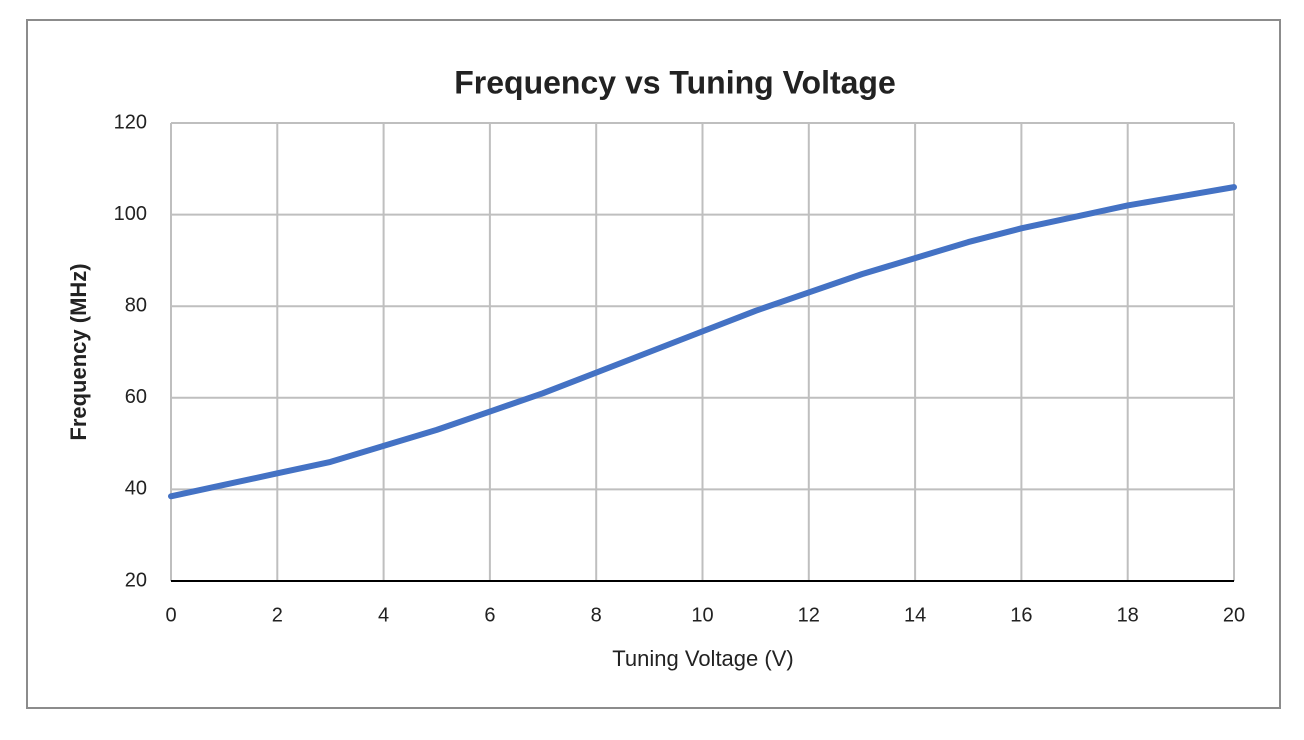 The image size is (1304, 740). What do you see at coordinates (136, 580) in the screenshot?
I see `y-tick-label: 20` at bounding box center [136, 580].